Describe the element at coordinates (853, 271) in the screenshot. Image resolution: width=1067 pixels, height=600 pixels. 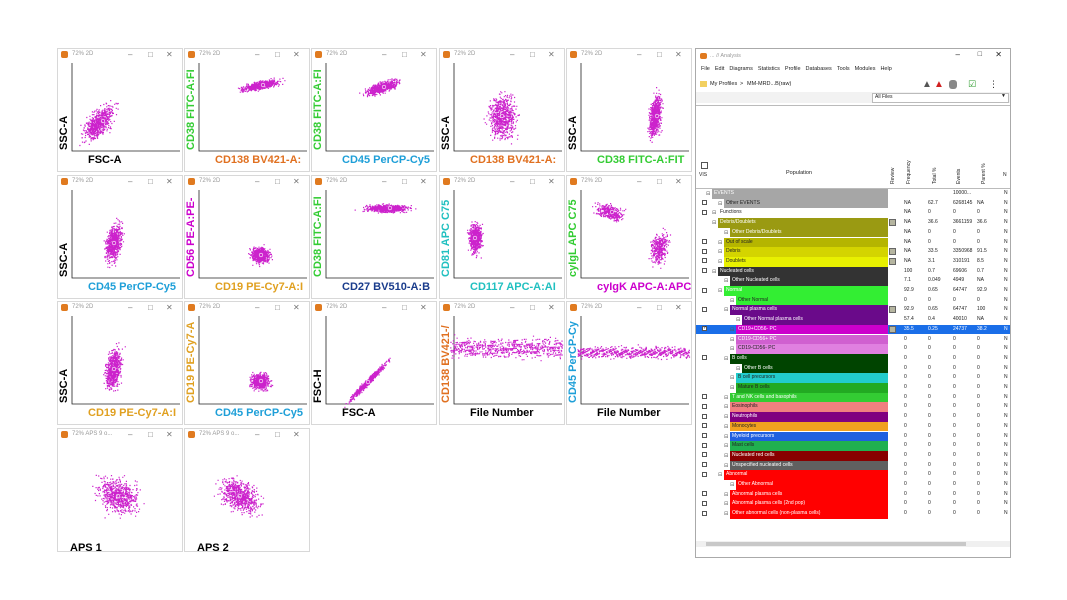
I see `population-row: ⊟ Nucleated cells 100 0.7 69606 0.7 N` at that location.